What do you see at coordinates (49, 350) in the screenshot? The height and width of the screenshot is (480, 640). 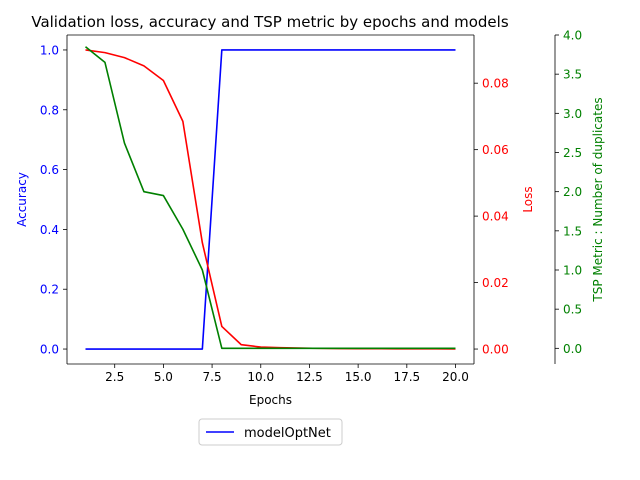 I see `y-tick-label-accuracy: 0.0` at bounding box center [49, 350].